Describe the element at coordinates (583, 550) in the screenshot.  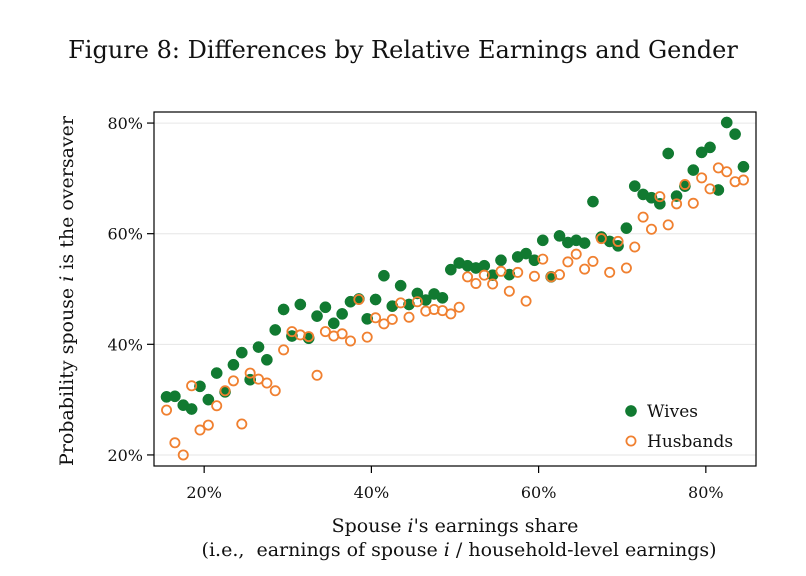
I see `x-axis-label-line2-part-3: / household-level earnings)` at that location.